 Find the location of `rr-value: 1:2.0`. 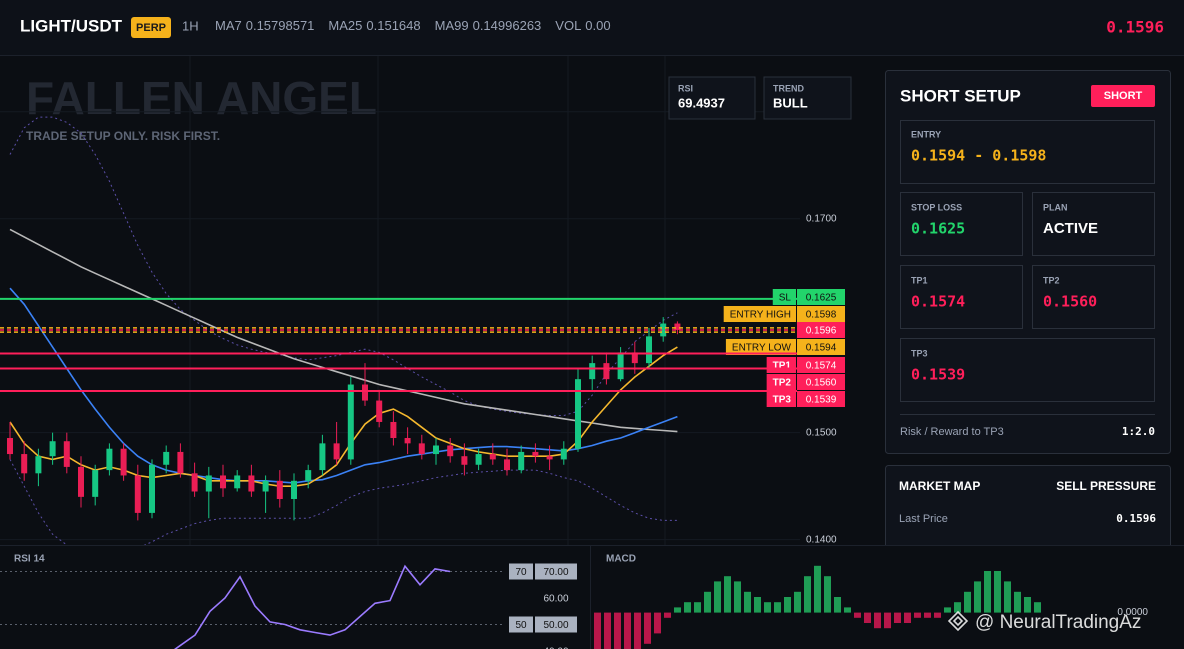

rr-value: 1:2.0 is located at coordinates (1138, 431).